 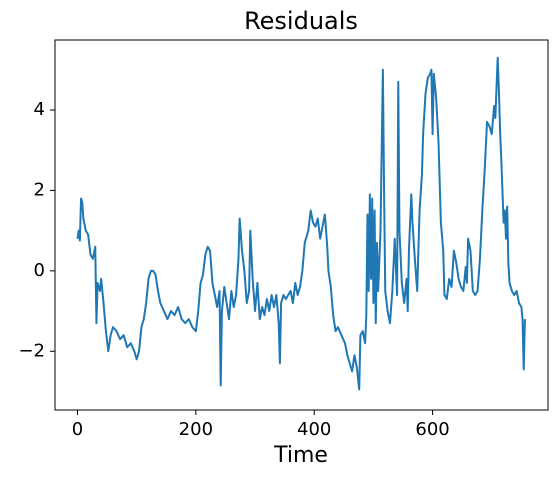 I want to click on chart-title: Residuals, so click(x=301, y=21).